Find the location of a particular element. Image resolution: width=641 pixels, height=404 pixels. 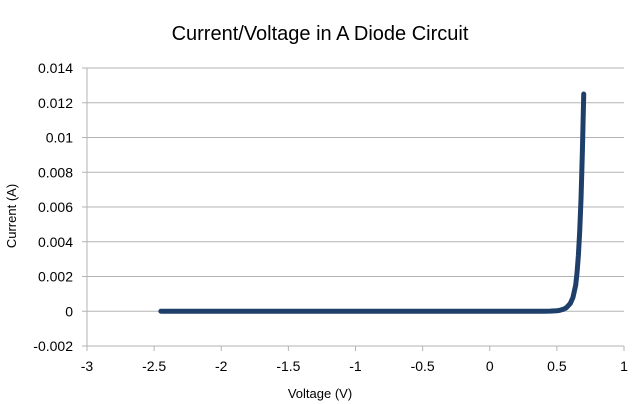

y-tick-label: 0.002 is located at coordinates (55, 277).